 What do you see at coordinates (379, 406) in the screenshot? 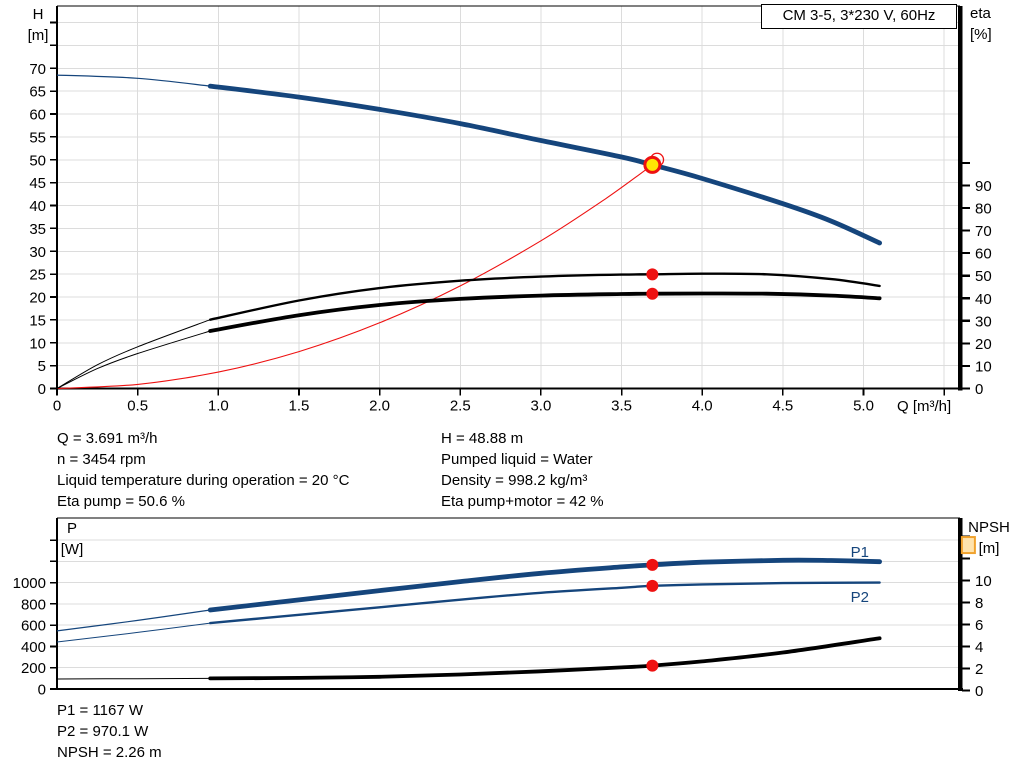
I see `tick-label: 2.0` at bounding box center [379, 406].